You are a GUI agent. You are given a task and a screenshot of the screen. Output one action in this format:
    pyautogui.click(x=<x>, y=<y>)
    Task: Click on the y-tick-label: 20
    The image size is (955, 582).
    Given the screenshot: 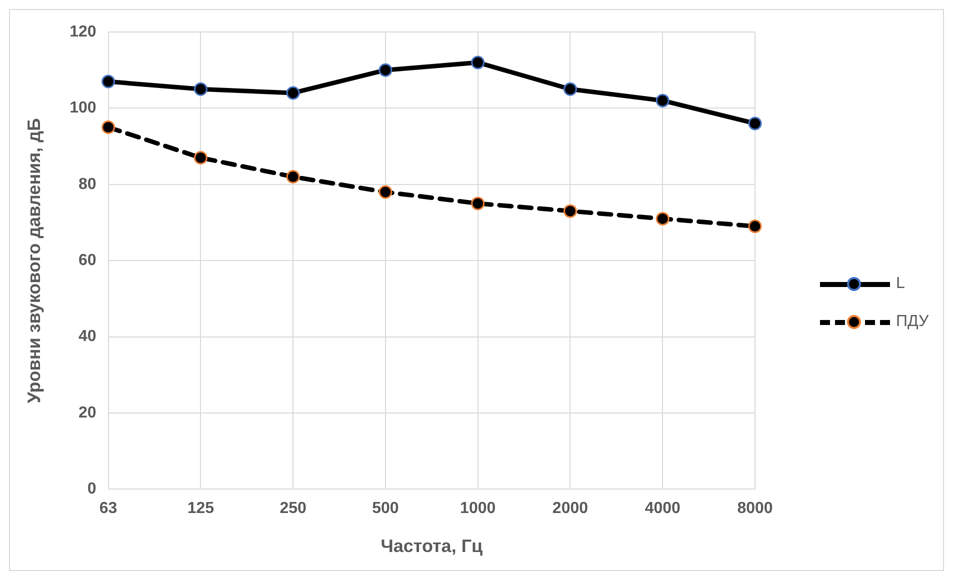 What is the action you would take?
    pyautogui.click(x=87, y=413)
    